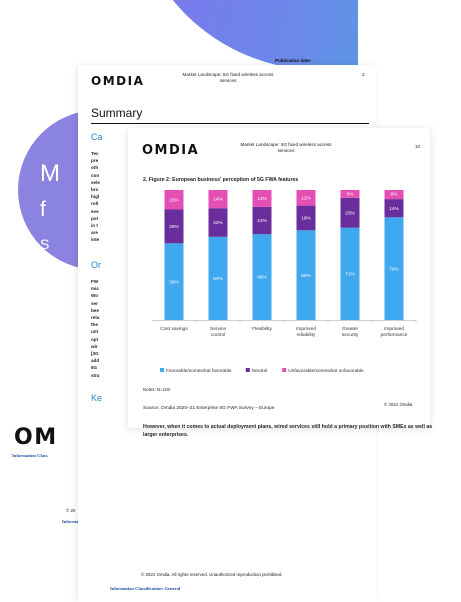 This screenshot has width=461, height=602. What do you see at coordinates (95, 339) in the screenshot?
I see `text-fragment: opt` at bounding box center [95, 339].